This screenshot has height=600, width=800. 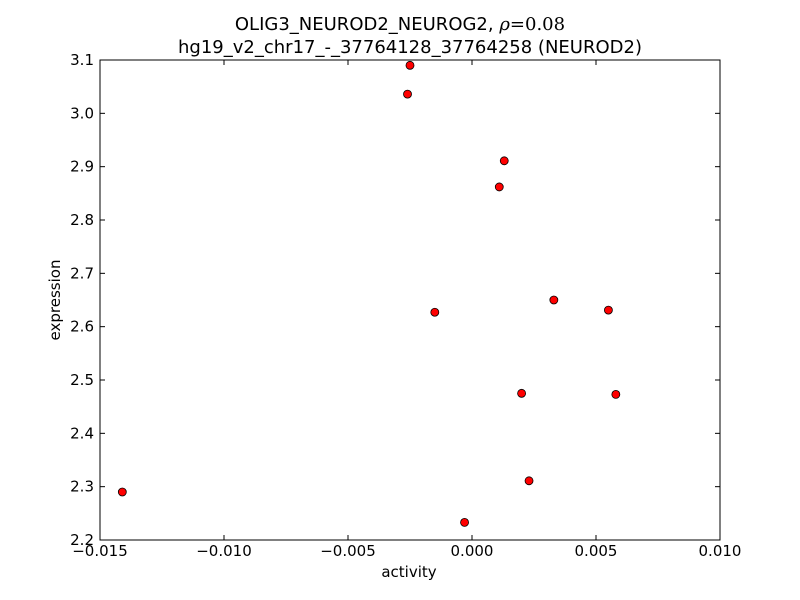 What do you see at coordinates (224, 551) in the screenshot?
I see `x-tick-label: −0.010` at bounding box center [224, 551].